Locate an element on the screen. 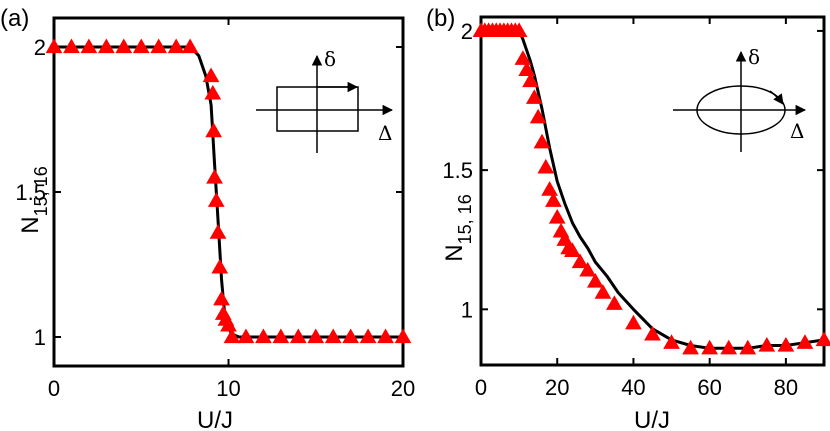 The width and height of the screenshot is (830, 431). x-axis-label-a: U/J is located at coordinates (215, 419).